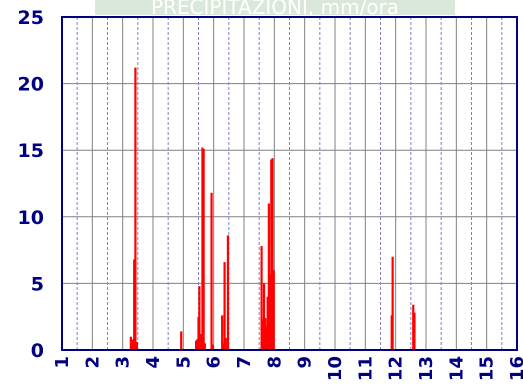 This screenshot has width=523, height=389. Describe the element at coordinates (183, 362) in the screenshot. I see `x-tick-label: 5` at that location.